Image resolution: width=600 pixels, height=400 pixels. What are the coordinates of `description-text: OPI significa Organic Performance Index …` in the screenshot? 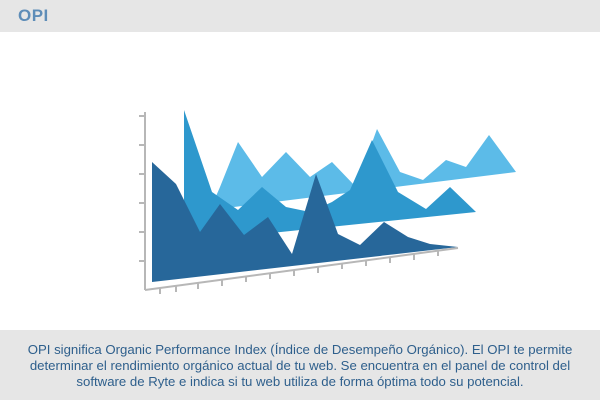 It's located at (300, 365).